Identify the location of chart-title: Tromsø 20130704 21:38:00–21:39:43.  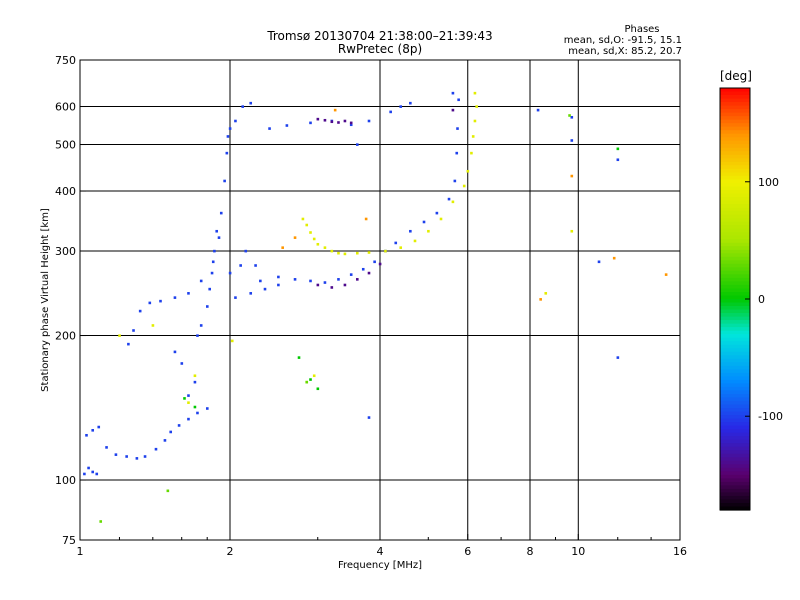
(379, 36).